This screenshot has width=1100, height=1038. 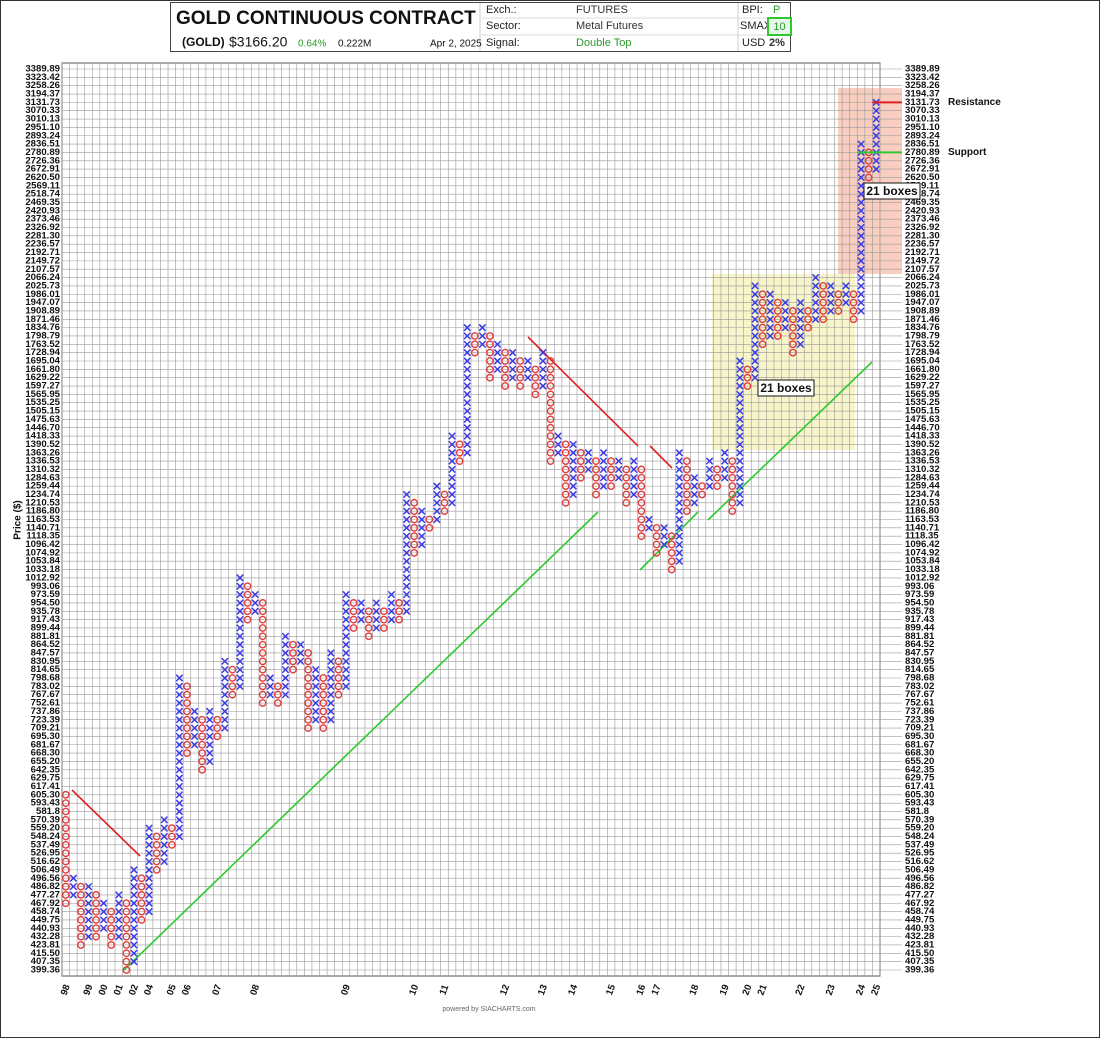 What do you see at coordinates (922, 411) in the screenshot?
I see `y-tick-label-right: 1505.15` at bounding box center [922, 411].